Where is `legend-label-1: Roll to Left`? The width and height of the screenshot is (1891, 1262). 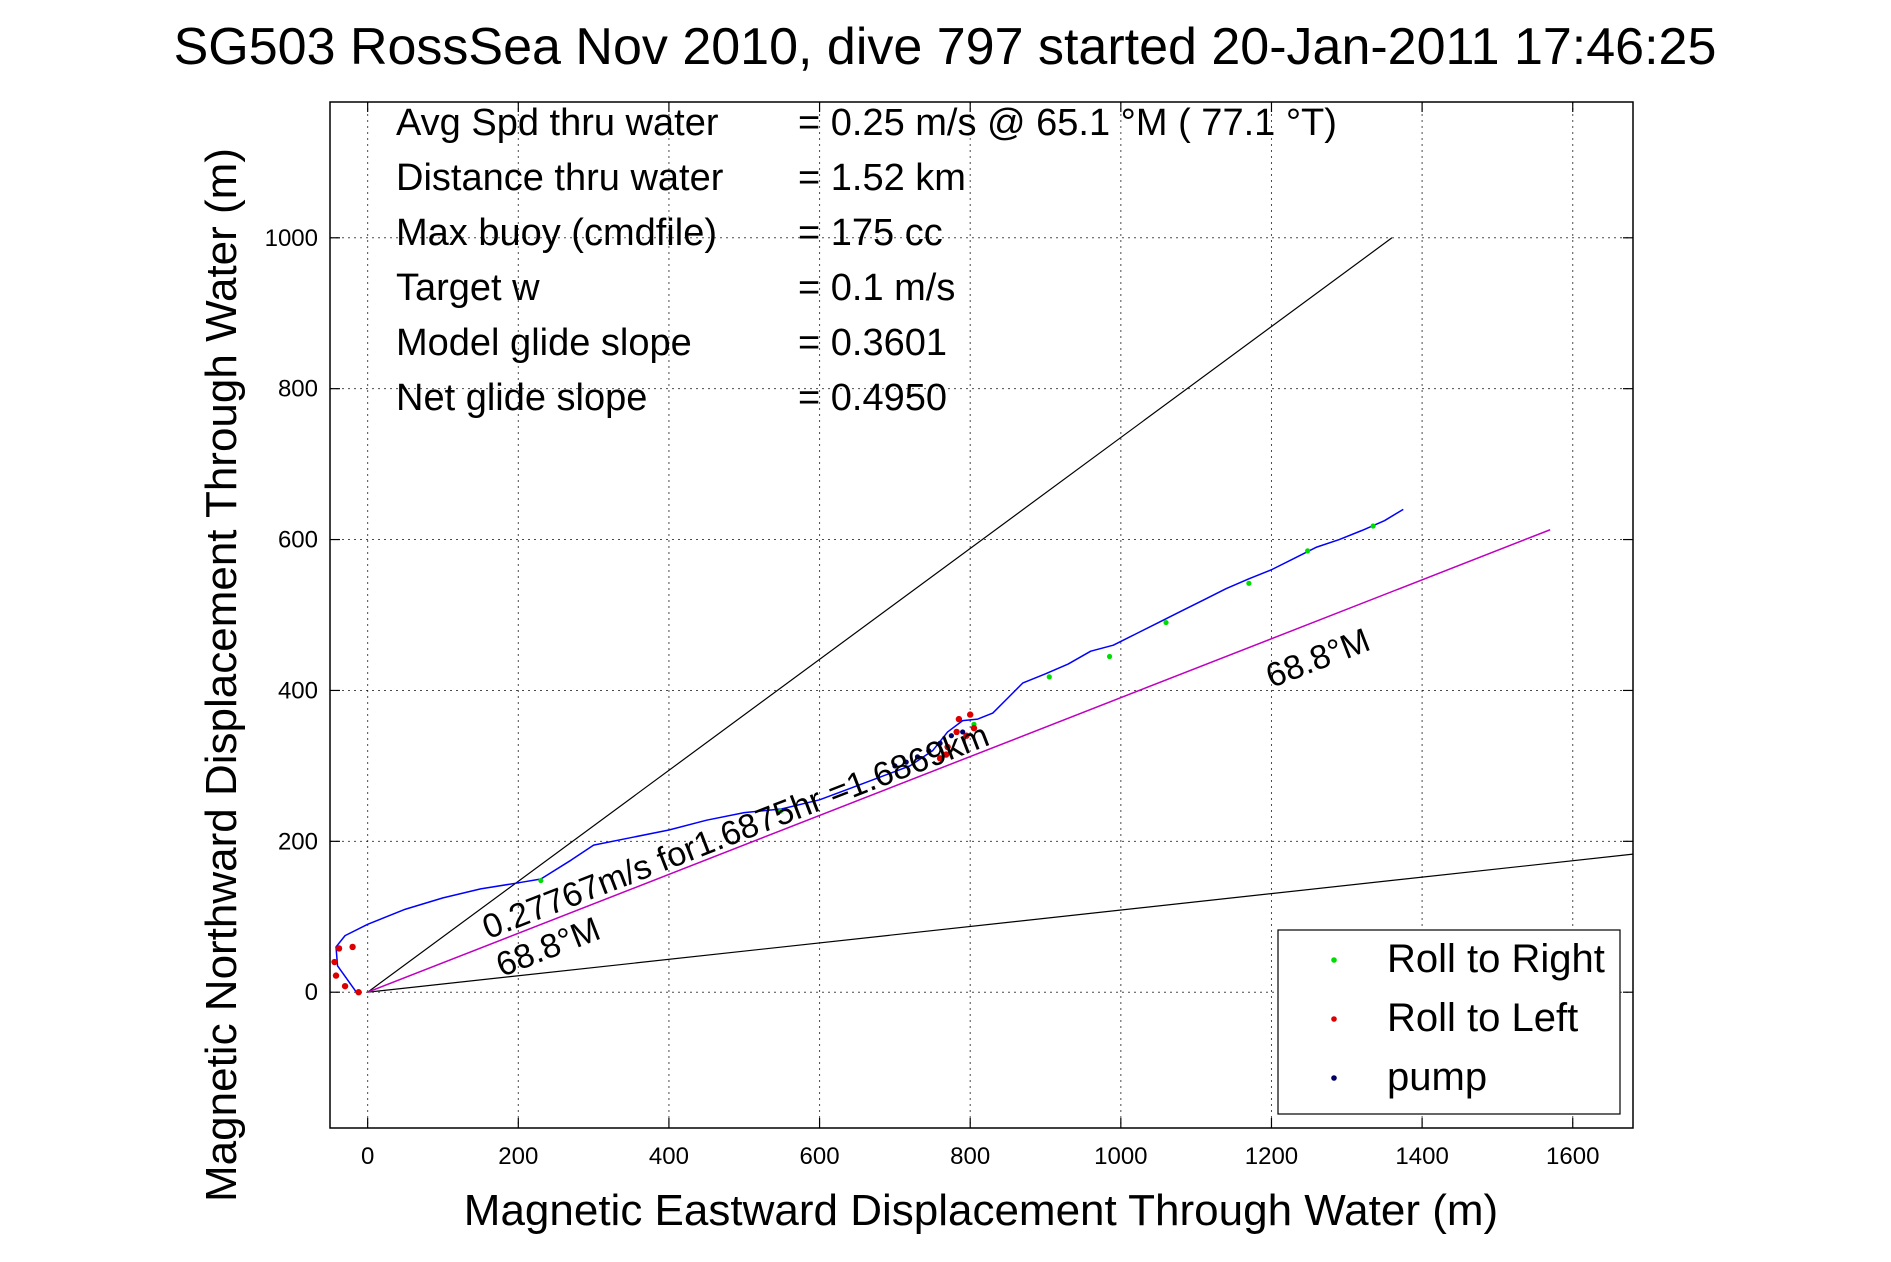
legend-label-1: Roll to Left is located at coordinates (1482, 1018).